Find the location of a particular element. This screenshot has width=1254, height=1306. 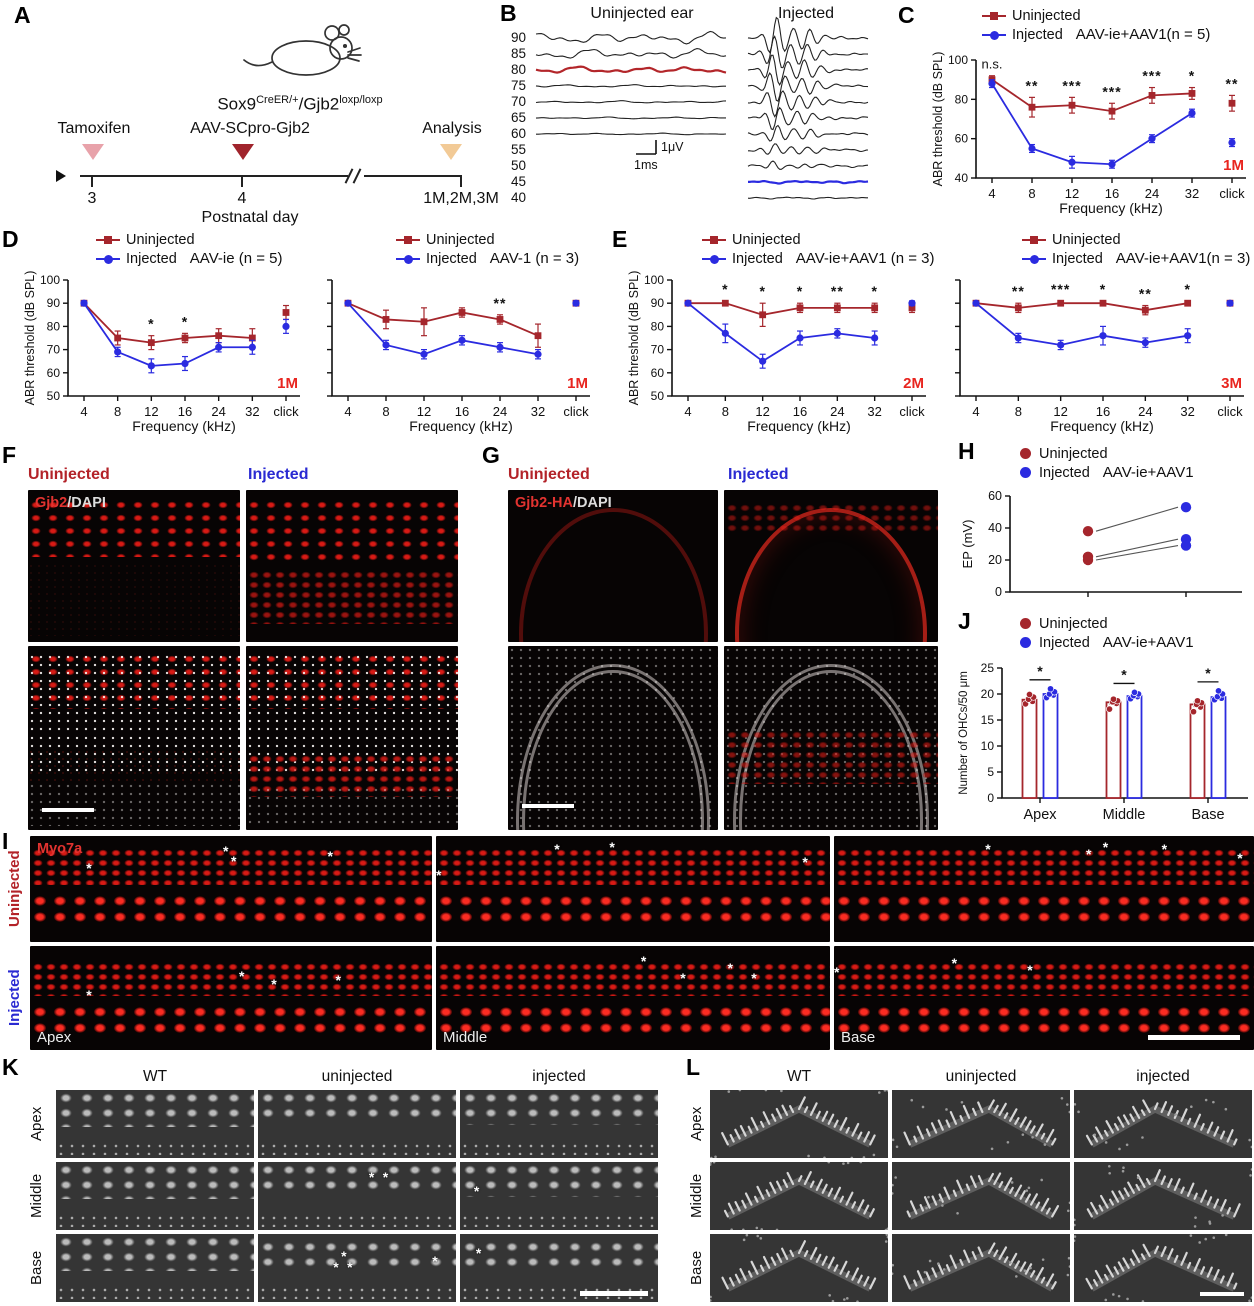

svg-text: 15 is located at coordinates (988, 720).